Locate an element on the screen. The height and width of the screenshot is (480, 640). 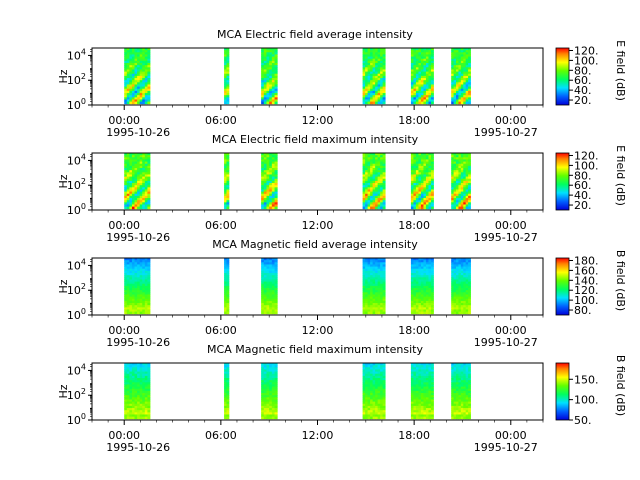
colorbar-label: E field (dB) is located at coordinates (620, 175).